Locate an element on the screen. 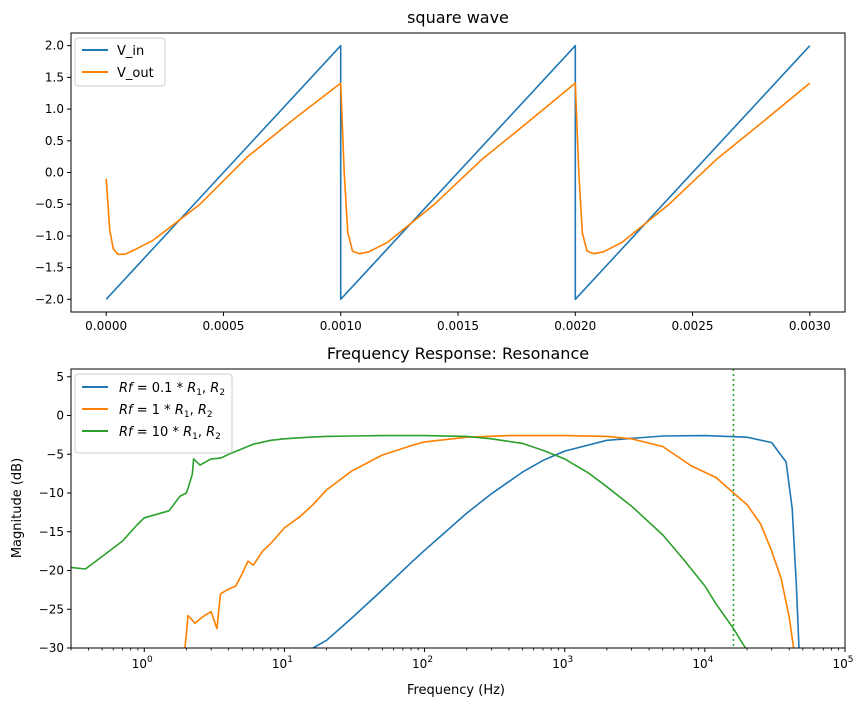 This screenshot has width=866, height=706. top-legend-label-vout: V_out is located at coordinates (135, 73).